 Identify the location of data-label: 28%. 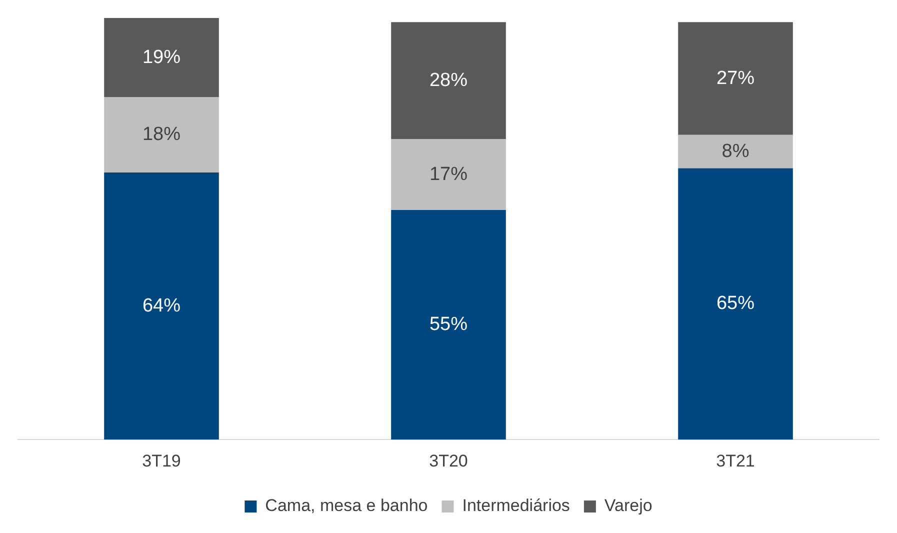
(448, 80).